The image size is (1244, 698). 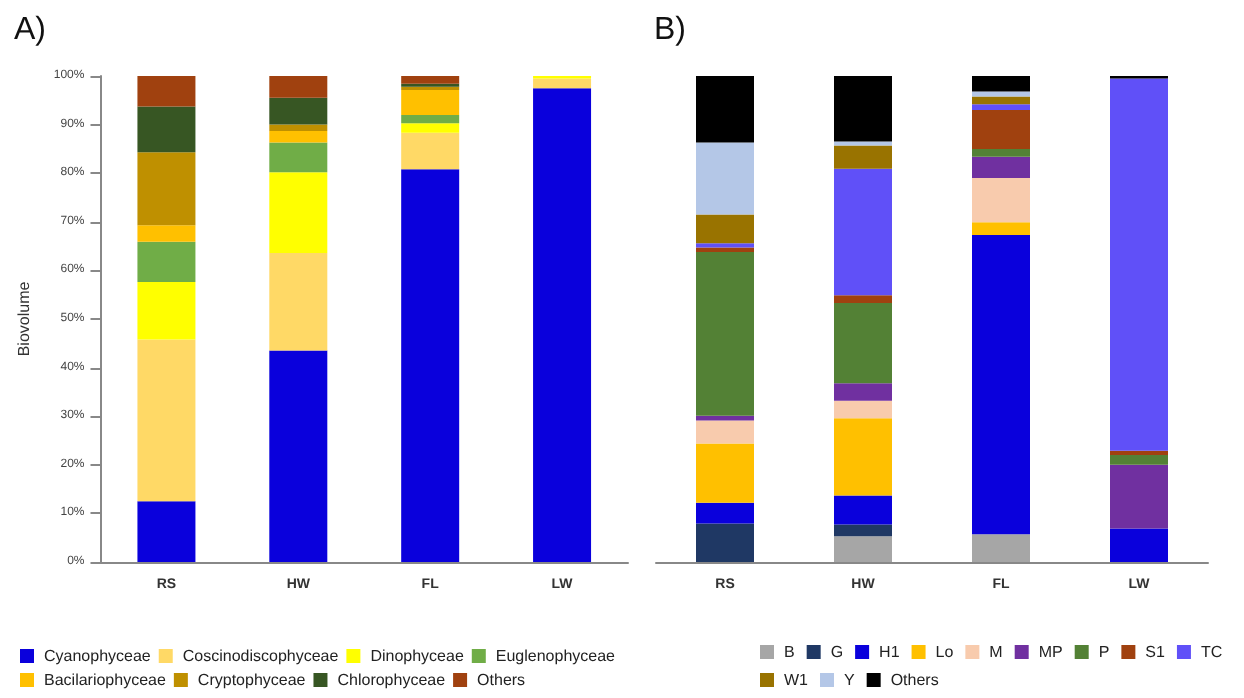 What do you see at coordinates (996, 652) in the screenshot?
I see `legend-label: M` at bounding box center [996, 652].